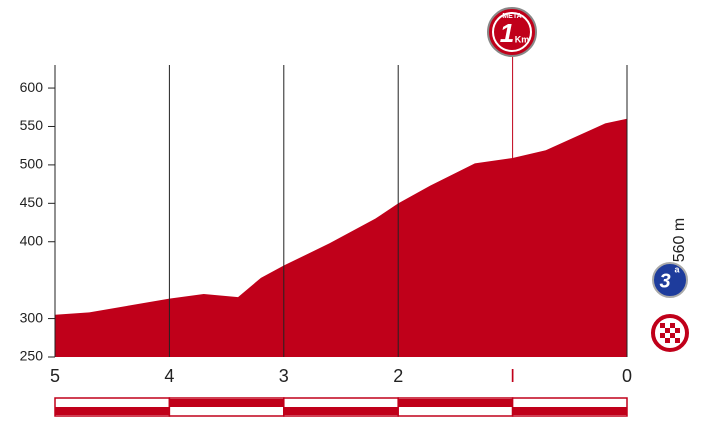  I want to click on x-tick-label: 3, so click(284, 376).